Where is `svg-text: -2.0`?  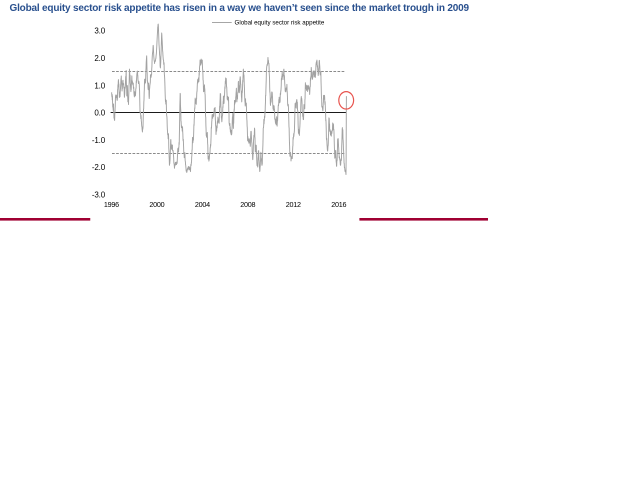
svg-text: -2.0 is located at coordinates (99, 167).